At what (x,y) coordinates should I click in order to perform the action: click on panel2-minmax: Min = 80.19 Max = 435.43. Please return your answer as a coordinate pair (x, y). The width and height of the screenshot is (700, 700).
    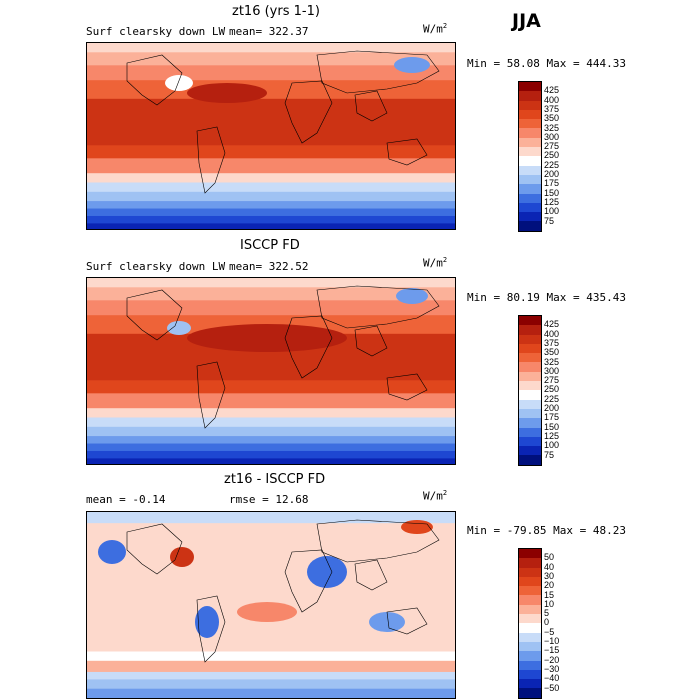
    Looking at the image, I should click on (546, 297).